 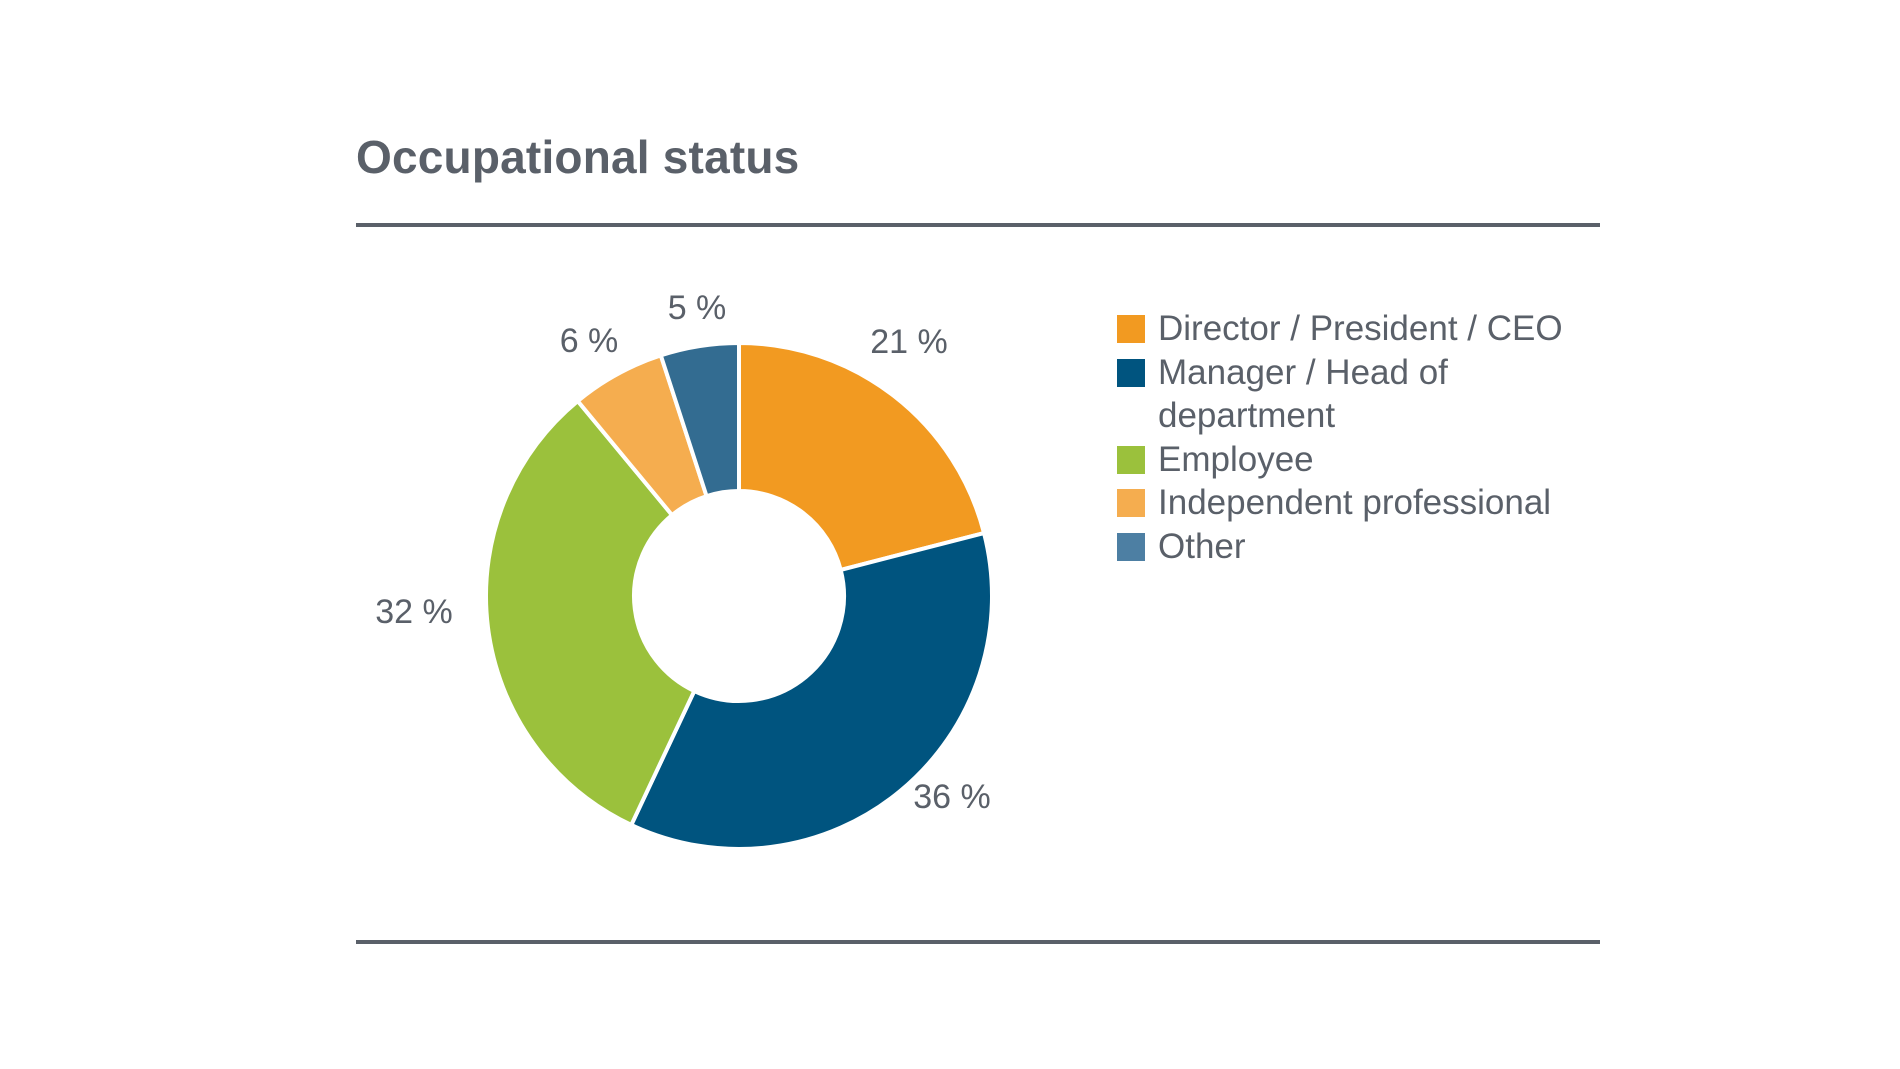 What do you see at coordinates (952, 797) in the screenshot?
I see `slice-manager-label: 36 %` at bounding box center [952, 797].